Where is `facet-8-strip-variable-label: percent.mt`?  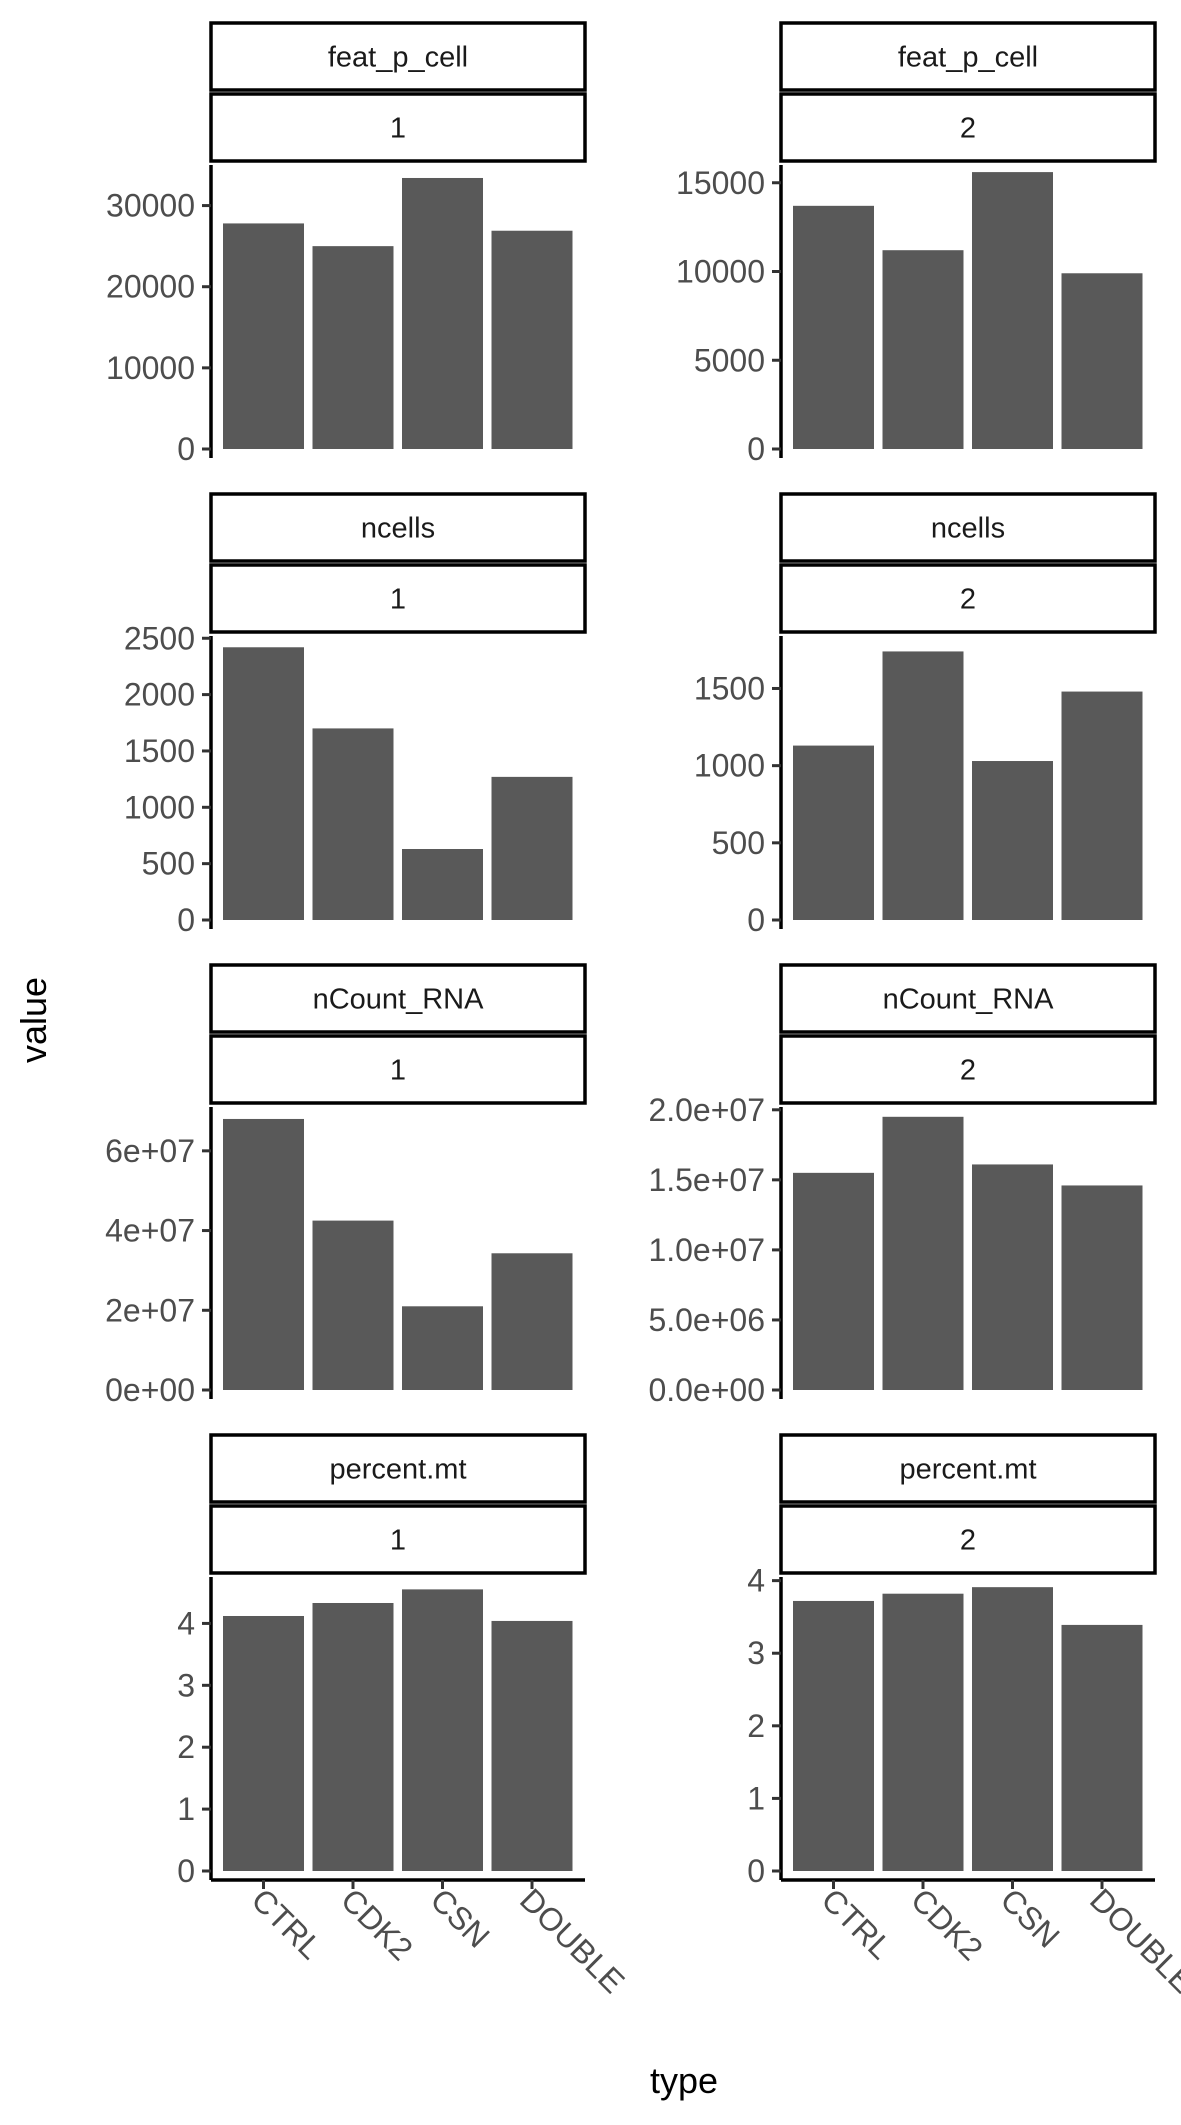 facet-8-strip-variable-label: percent.mt is located at coordinates (968, 1470).